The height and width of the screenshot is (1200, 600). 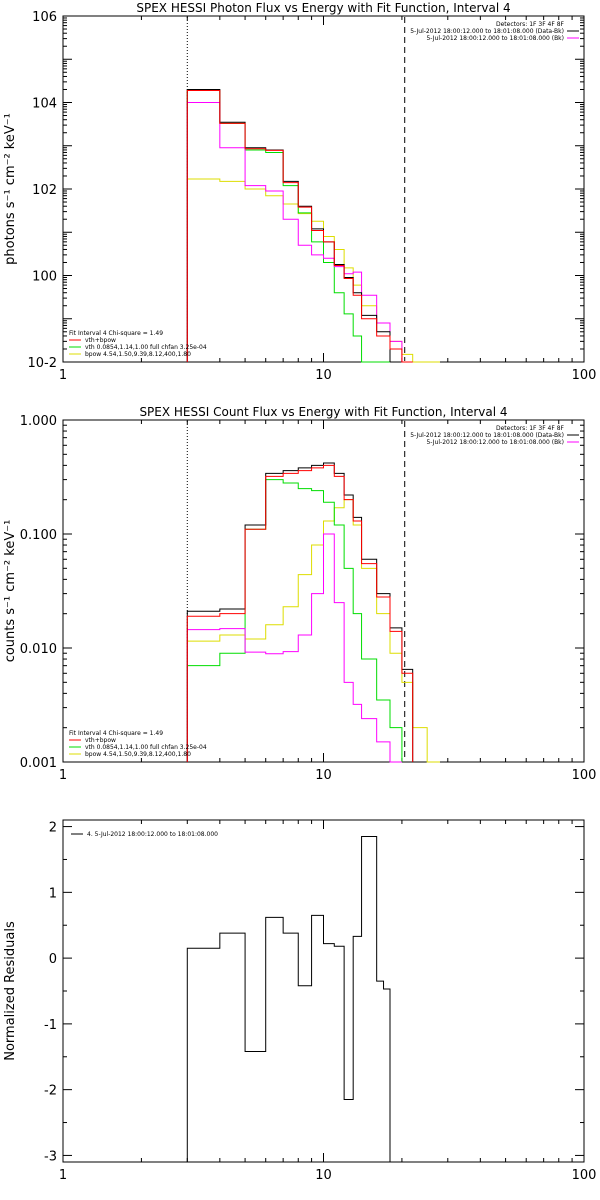 I want to click on y-tick-label: -2, so click(x=50, y=1091).